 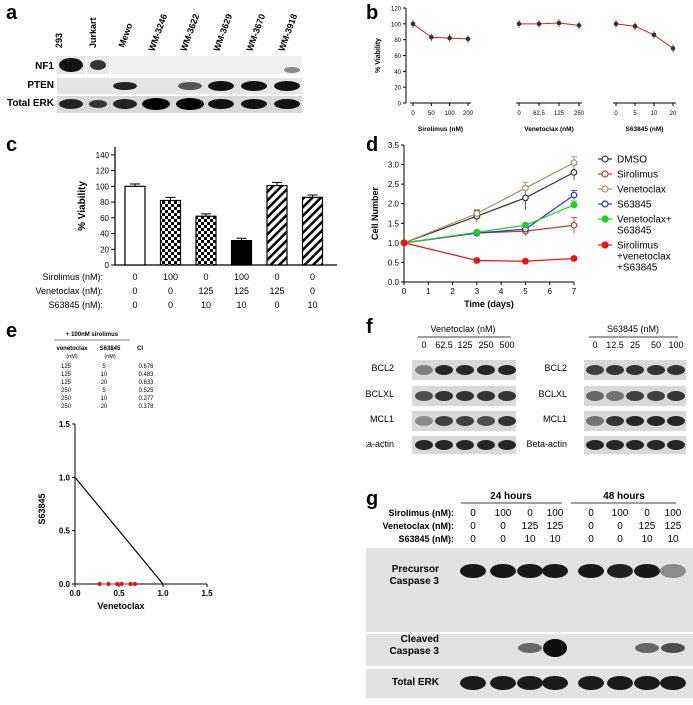 I want to click on blot-row-label: Beta-actin, so click(x=380, y=444).